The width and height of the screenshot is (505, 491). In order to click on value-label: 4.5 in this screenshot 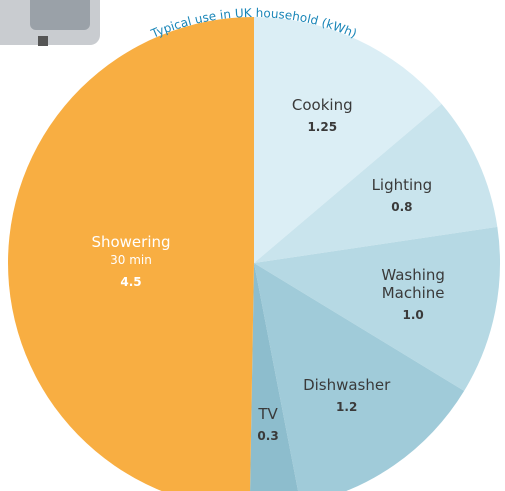, I will do `click(131, 281)`.